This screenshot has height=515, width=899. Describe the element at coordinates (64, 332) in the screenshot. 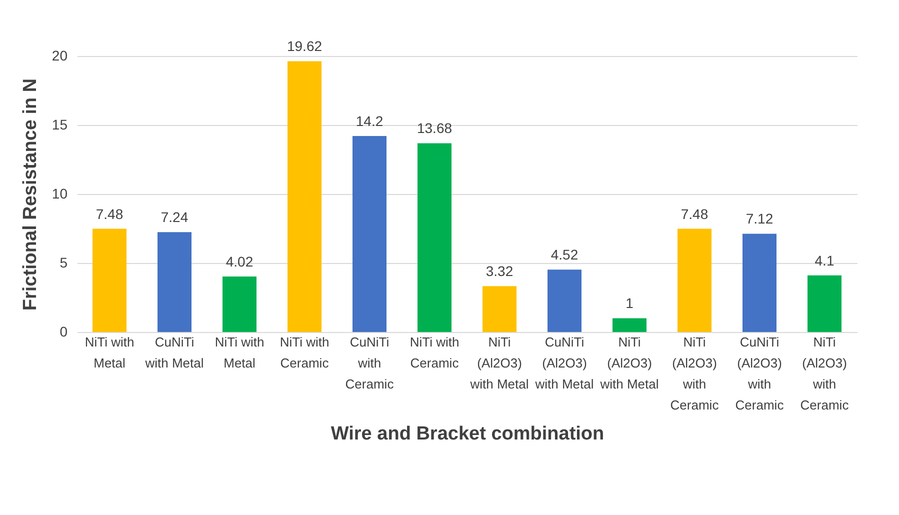

I see `y-tick-label: 0` at that location.